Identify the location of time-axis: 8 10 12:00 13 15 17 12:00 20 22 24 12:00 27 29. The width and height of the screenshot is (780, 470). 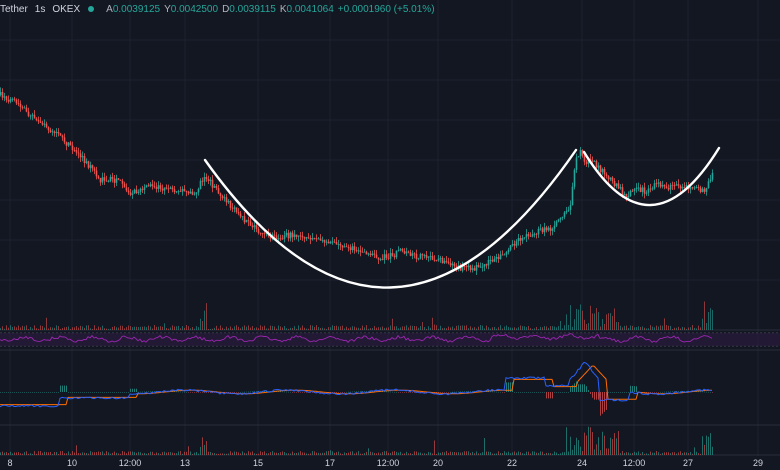
(390, 463).